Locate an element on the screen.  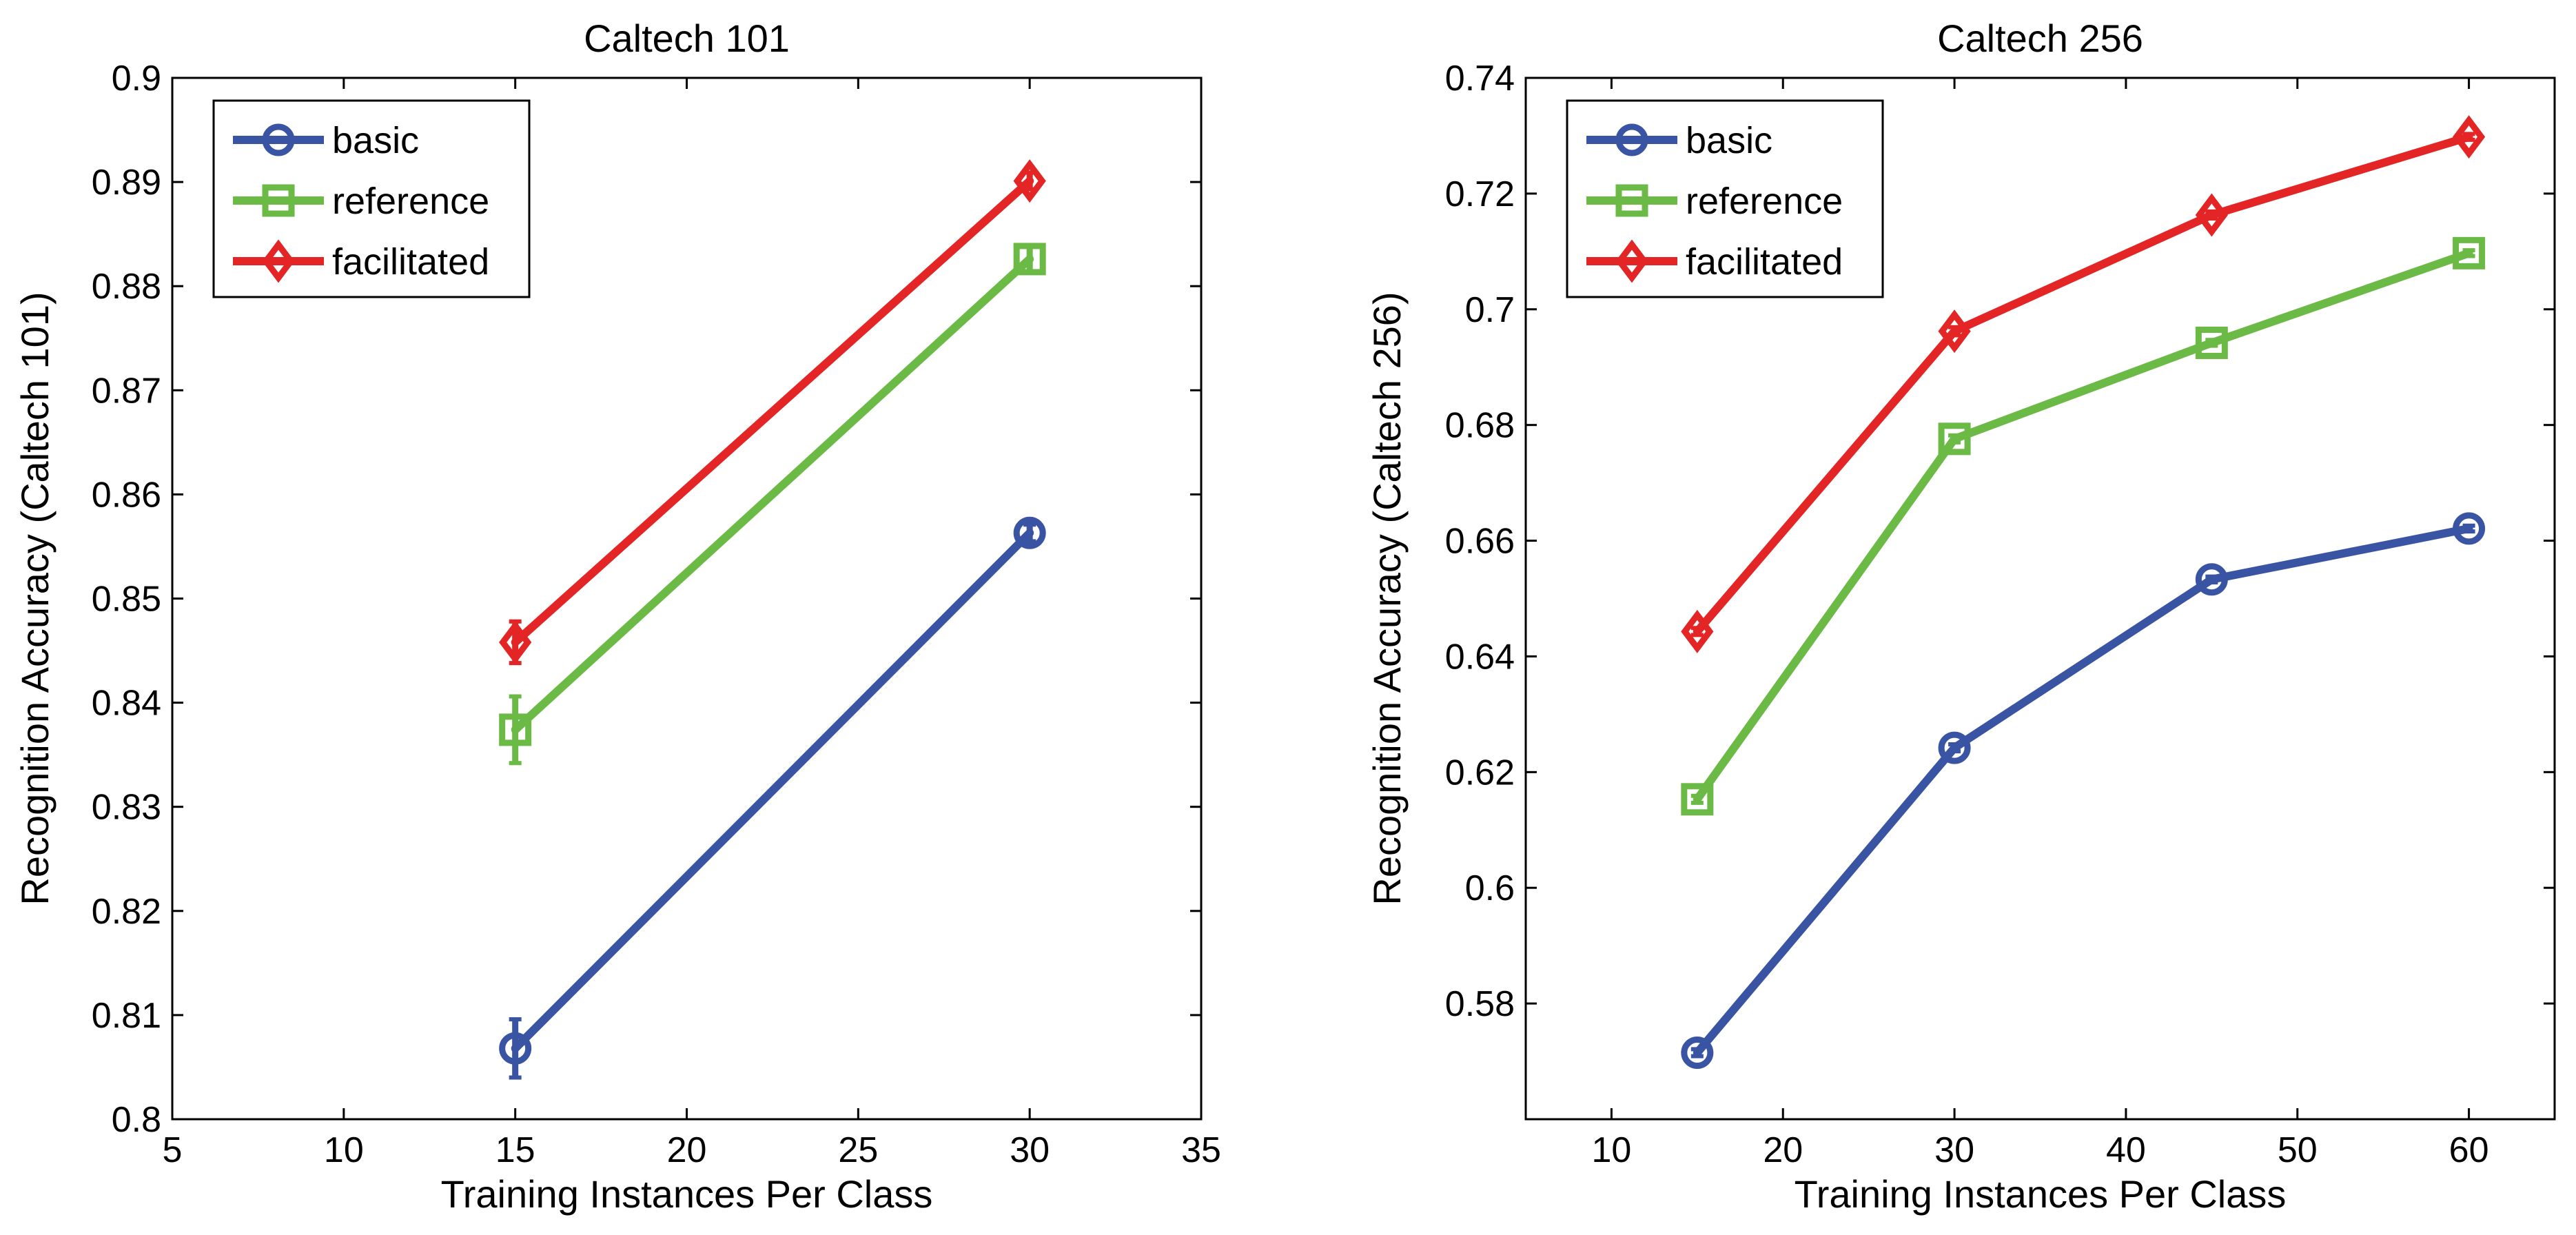
y-tick-label: 0.85 is located at coordinates (126, 600).